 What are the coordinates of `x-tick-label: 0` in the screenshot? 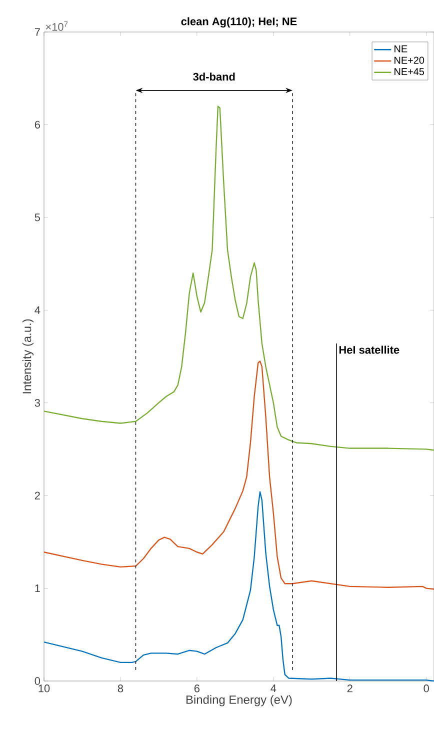 It's located at (426, 688).